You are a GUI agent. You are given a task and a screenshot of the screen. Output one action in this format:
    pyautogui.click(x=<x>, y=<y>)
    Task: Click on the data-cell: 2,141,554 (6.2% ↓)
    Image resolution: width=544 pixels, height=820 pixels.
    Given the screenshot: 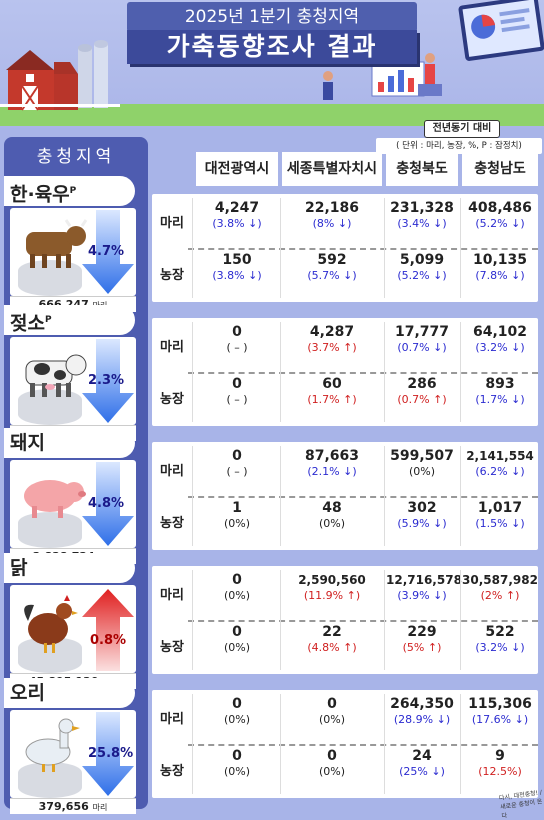 What is the action you would take?
    pyautogui.click(x=500, y=463)
    